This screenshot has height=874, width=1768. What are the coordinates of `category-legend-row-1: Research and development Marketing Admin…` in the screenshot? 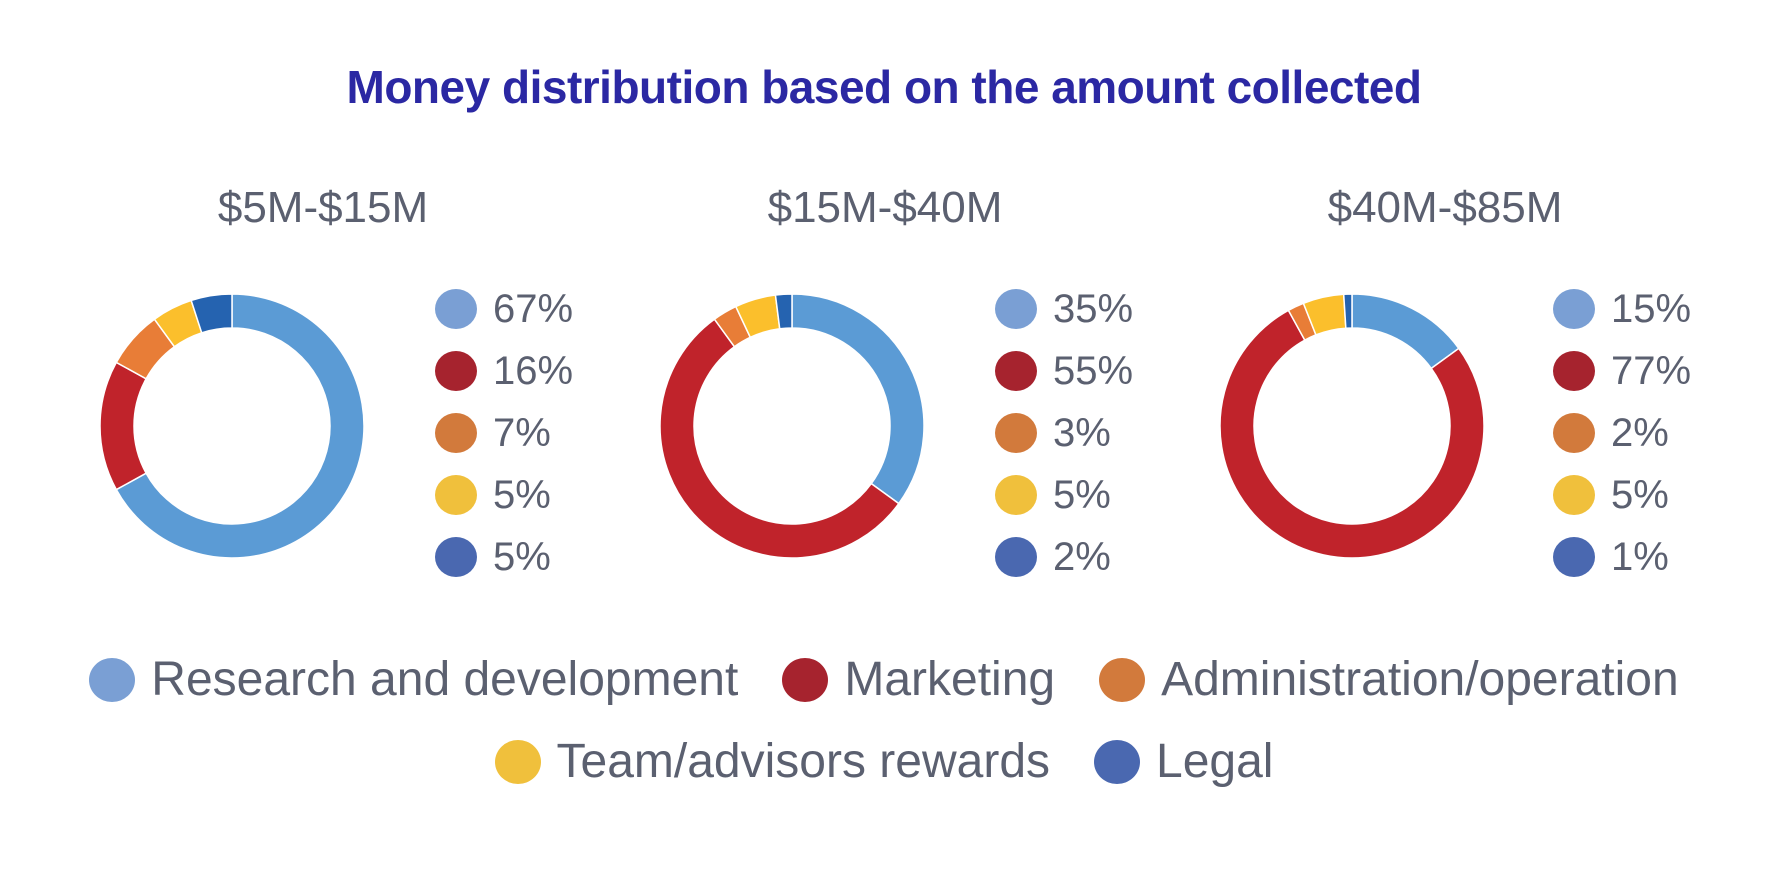 It's located at (884, 679).